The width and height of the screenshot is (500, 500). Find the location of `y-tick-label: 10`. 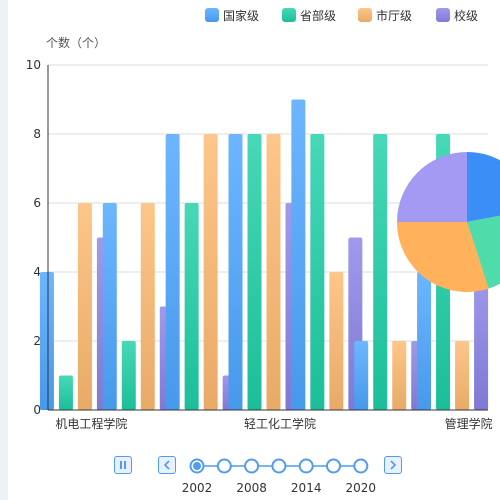

y-tick-label: 10 is located at coordinates (33, 65).